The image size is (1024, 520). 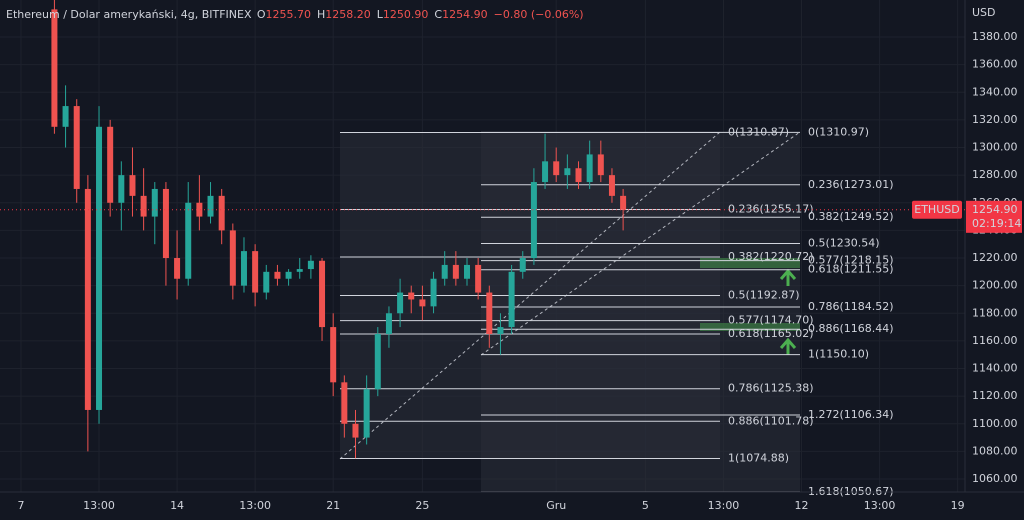 What do you see at coordinates (438, 14) in the screenshot?
I see `ohlc-key: C` at bounding box center [438, 14].